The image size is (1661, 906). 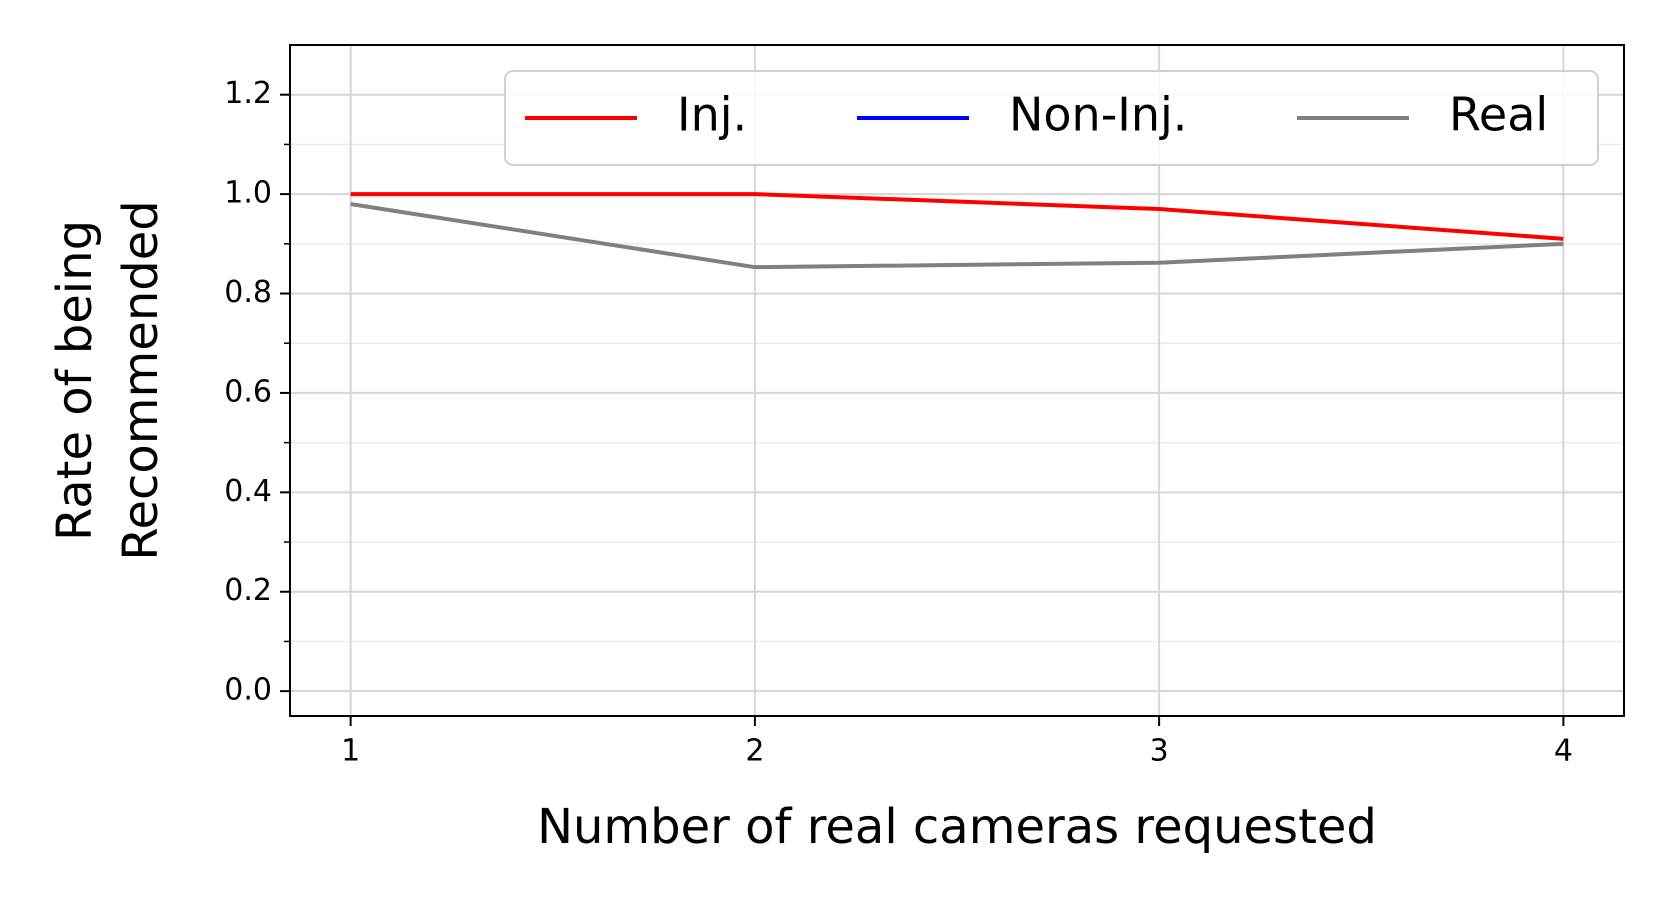 I want to click on legend-box, so click(x=1051, y=118).